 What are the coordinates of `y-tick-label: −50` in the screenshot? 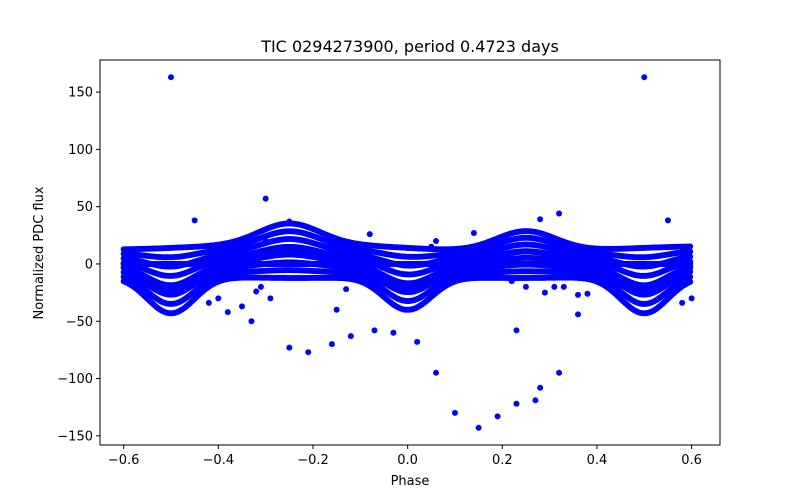 It's located at (79, 322).